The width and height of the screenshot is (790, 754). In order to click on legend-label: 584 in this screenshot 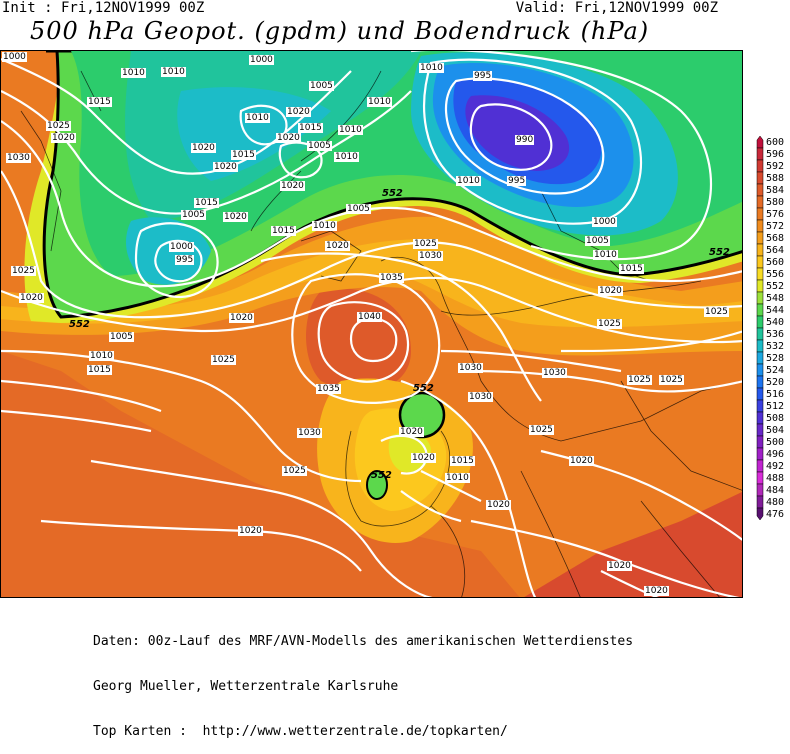, I will do `click(775, 190)`.